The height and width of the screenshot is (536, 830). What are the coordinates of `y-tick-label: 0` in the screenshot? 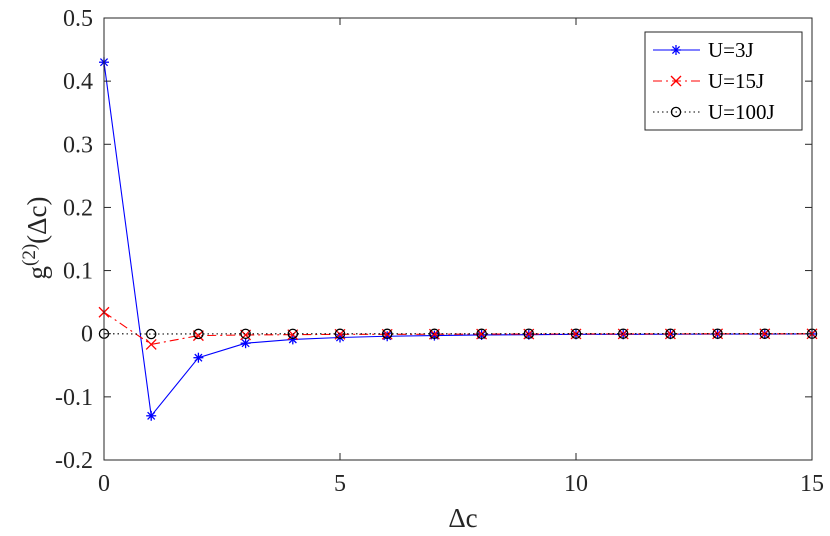 It's located at (87, 335).